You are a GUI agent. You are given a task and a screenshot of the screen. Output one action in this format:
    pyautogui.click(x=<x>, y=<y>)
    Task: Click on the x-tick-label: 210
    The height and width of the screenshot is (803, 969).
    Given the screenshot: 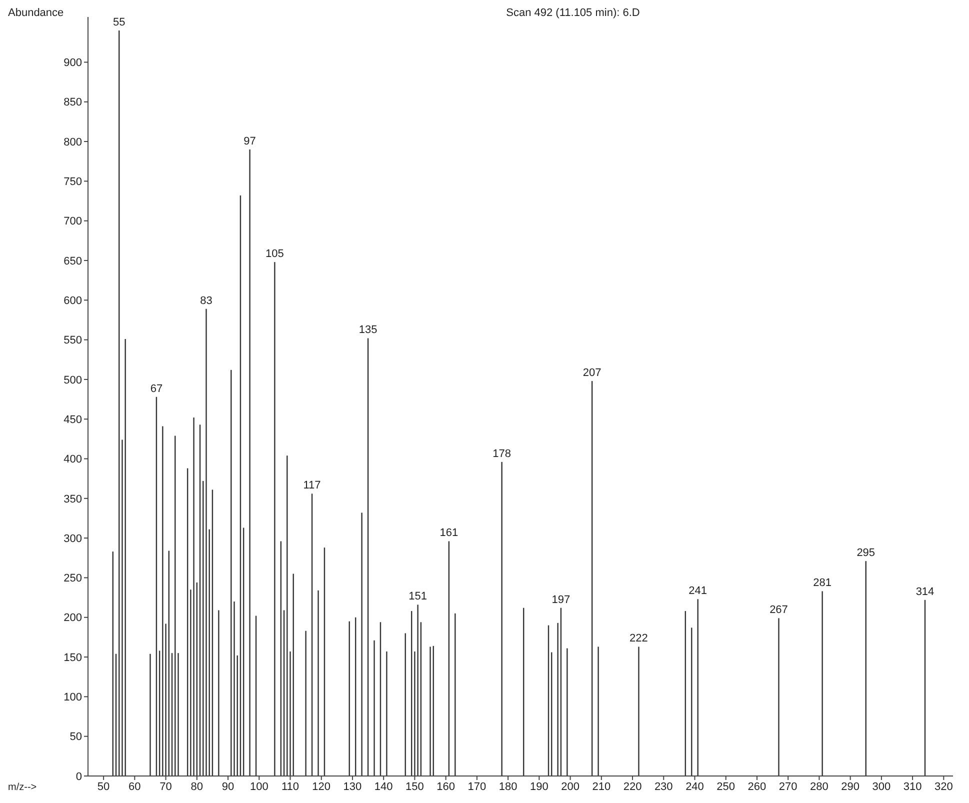 What is the action you would take?
    pyautogui.click(x=601, y=787)
    